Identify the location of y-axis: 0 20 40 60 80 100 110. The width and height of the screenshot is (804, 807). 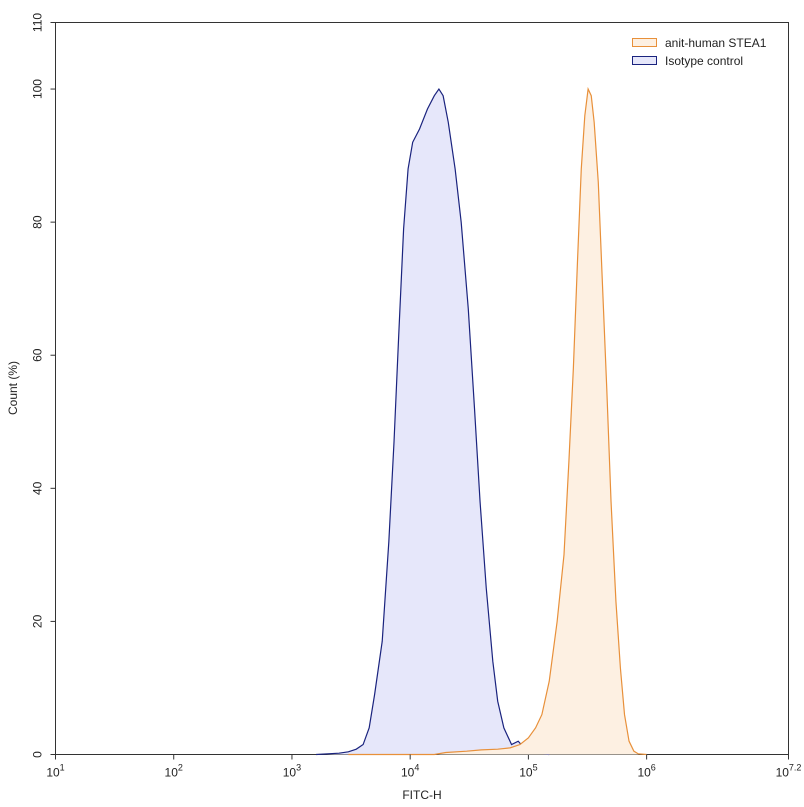
(43, 385).